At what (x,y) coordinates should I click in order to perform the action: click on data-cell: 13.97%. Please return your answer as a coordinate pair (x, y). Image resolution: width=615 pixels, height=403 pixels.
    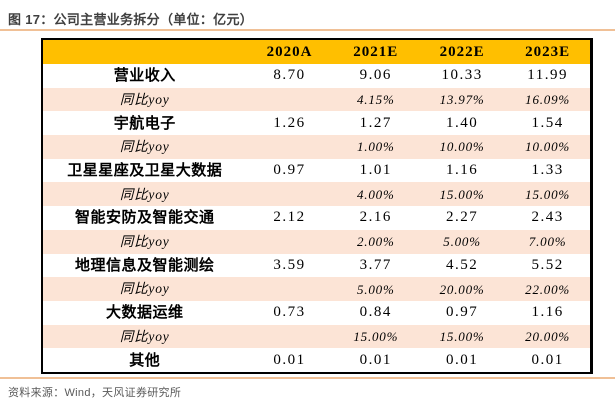
    Looking at the image, I should click on (462, 100).